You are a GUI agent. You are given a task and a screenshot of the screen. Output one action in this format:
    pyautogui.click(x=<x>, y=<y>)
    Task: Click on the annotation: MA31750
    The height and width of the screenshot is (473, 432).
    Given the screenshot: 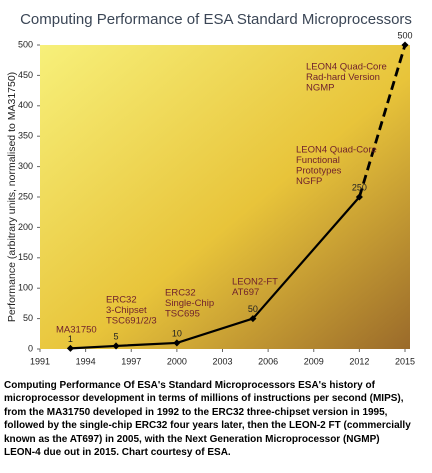 What is the action you would take?
    pyautogui.click(x=76, y=330)
    